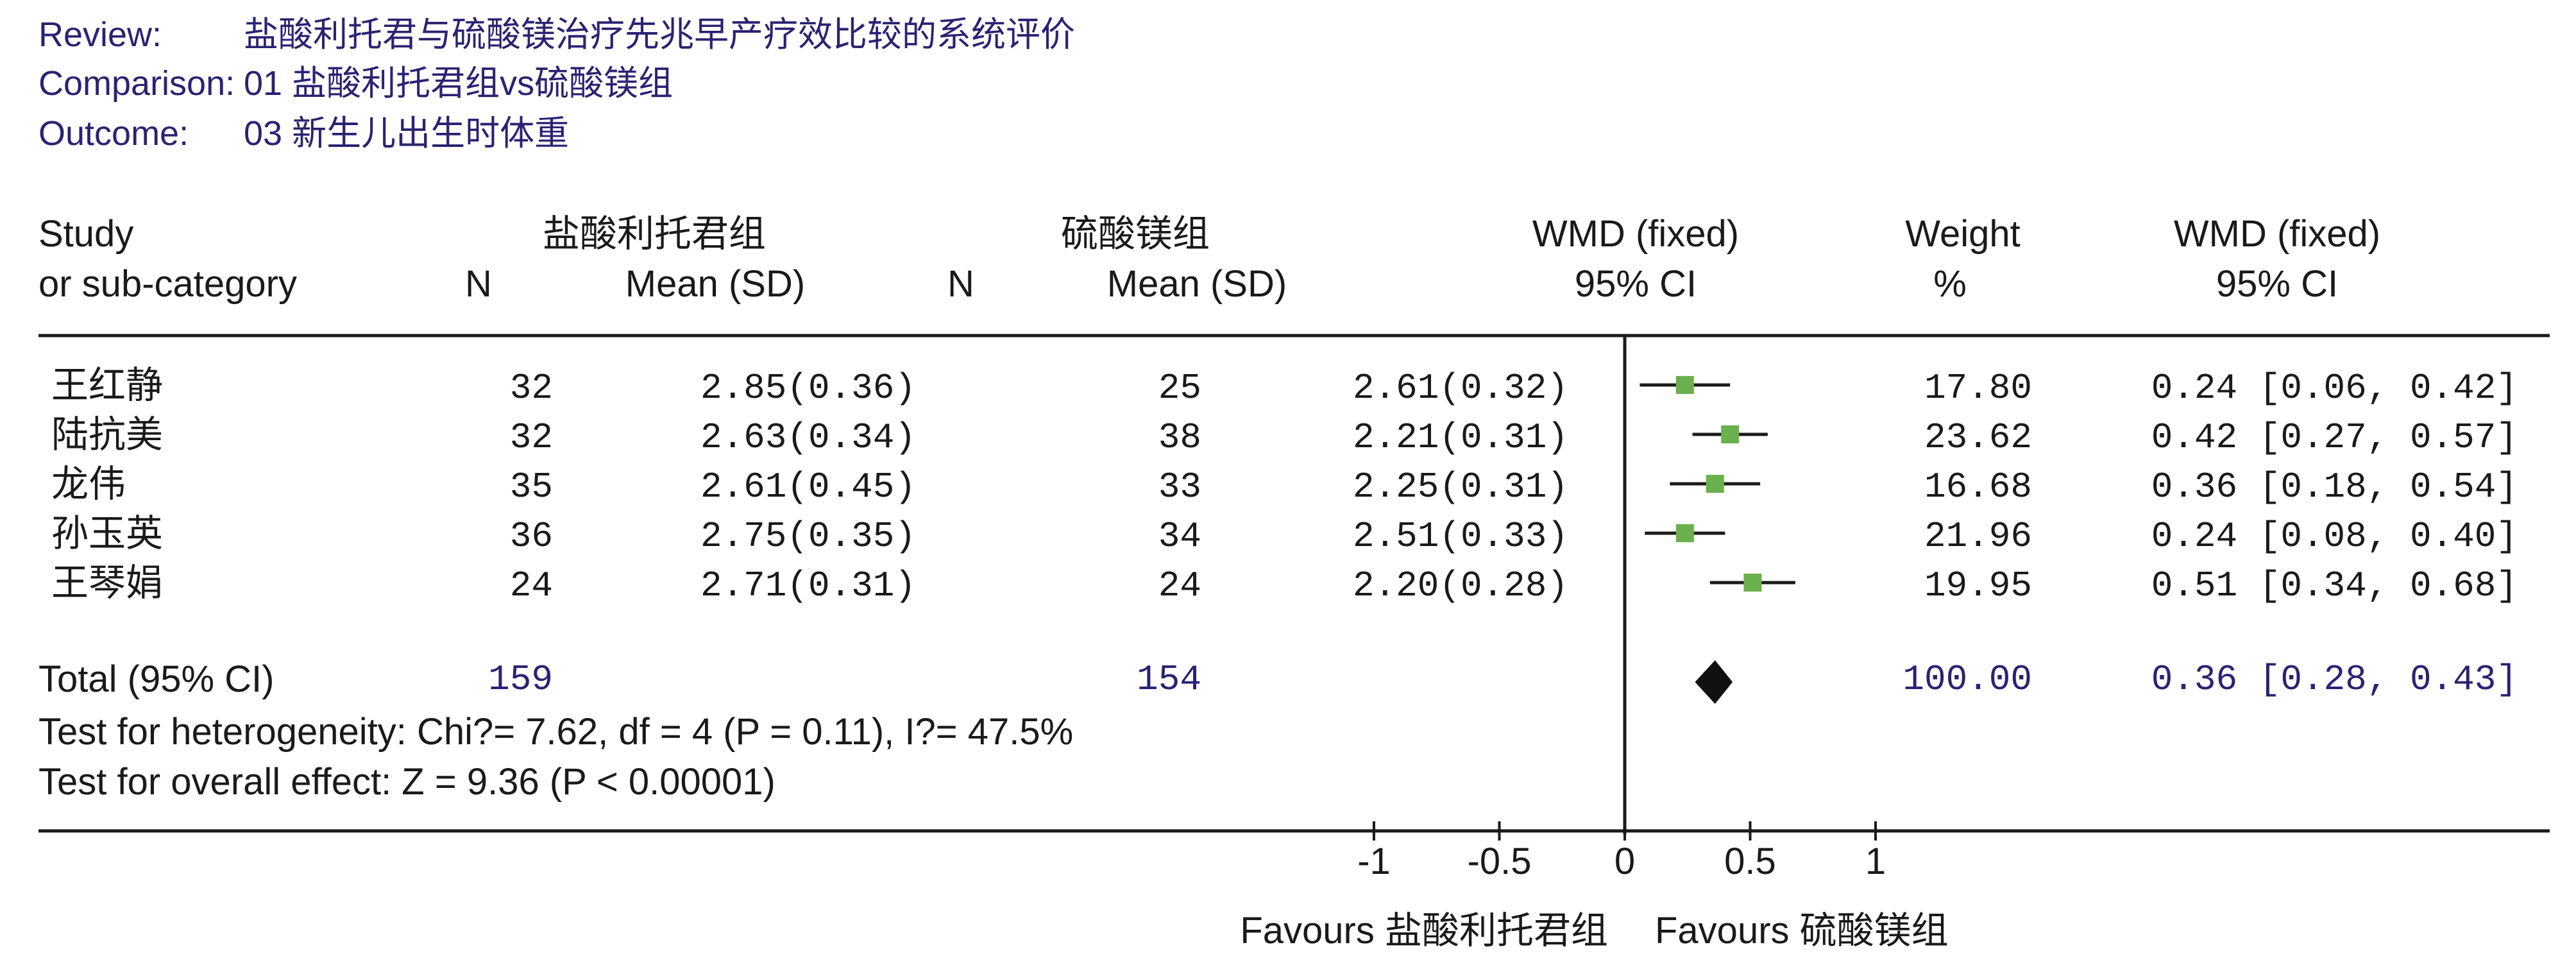  What do you see at coordinates (107, 534) in the screenshot?
I see `study-name: 孙玉英` at bounding box center [107, 534].